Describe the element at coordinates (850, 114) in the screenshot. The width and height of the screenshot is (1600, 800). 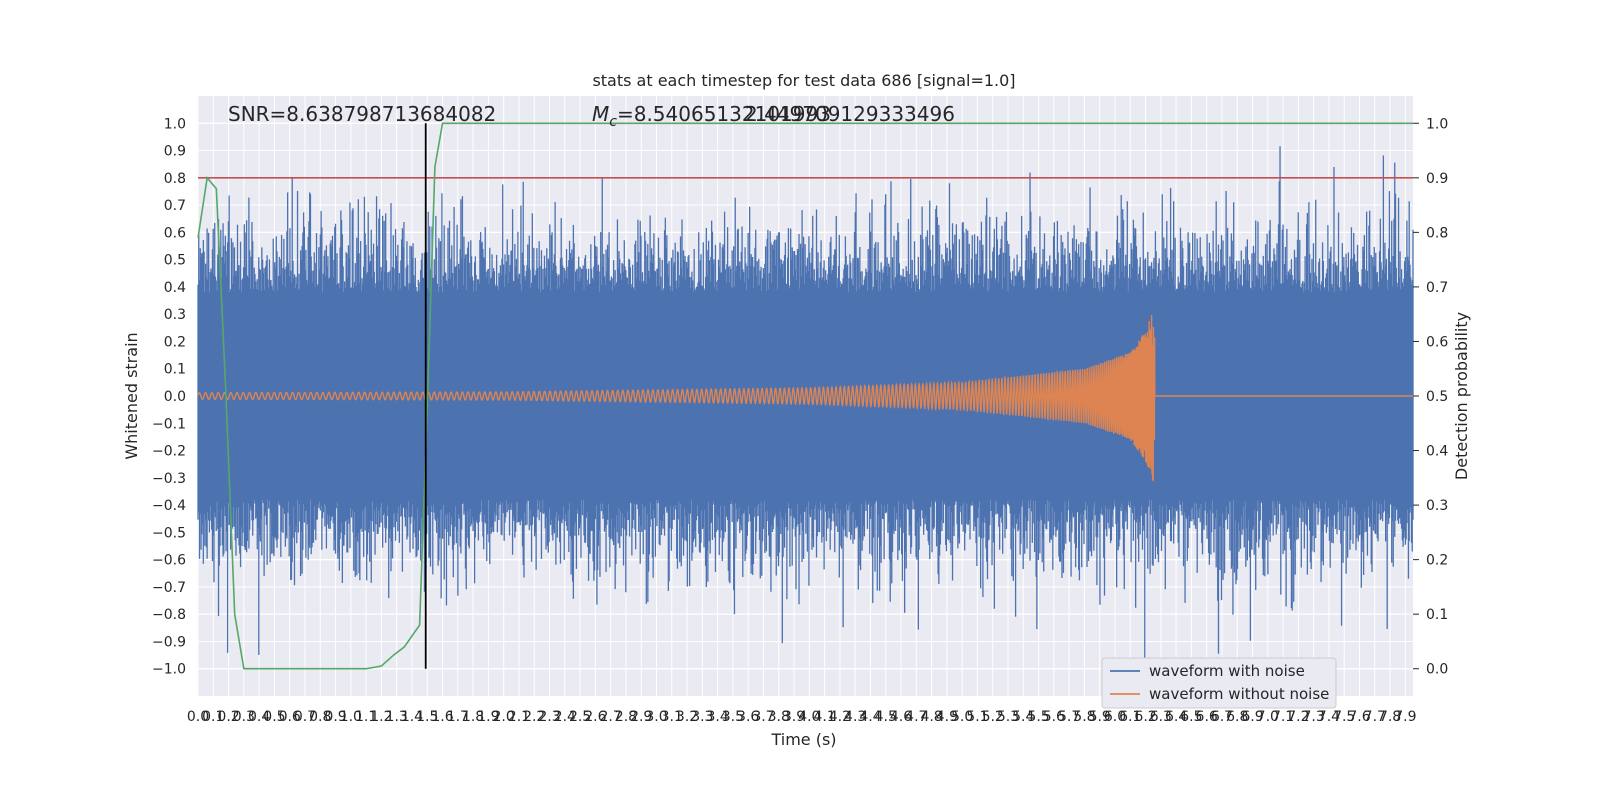
I see `overlap-annotation: 2.449709129333496` at that location.